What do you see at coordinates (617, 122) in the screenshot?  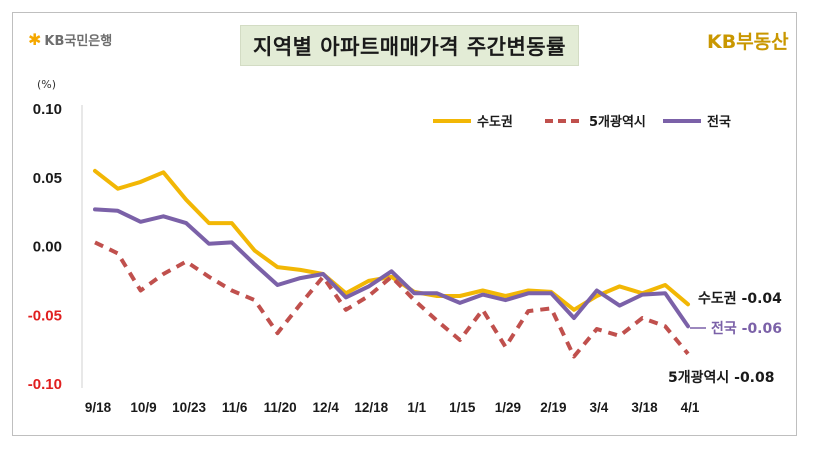 I see `legend-label: 5개광역시` at bounding box center [617, 122].